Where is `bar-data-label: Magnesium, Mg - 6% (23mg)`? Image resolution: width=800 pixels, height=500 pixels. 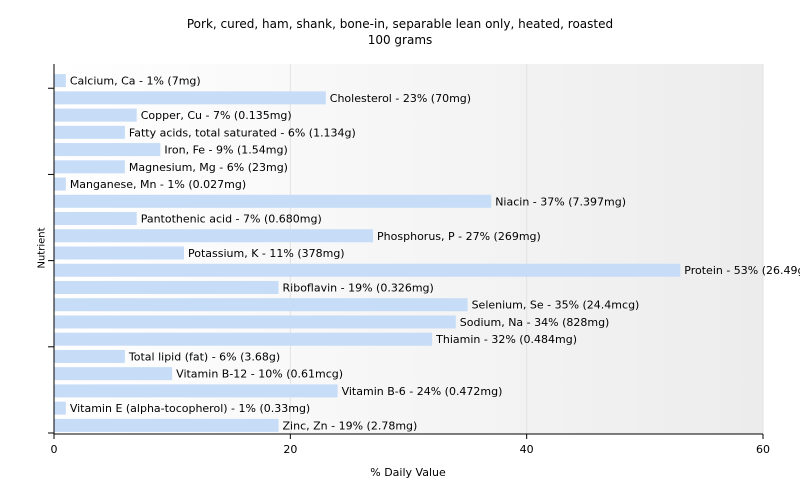 bar-data-label: Magnesium, Mg - 6% (23mg) is located at coordinates (208, 167).